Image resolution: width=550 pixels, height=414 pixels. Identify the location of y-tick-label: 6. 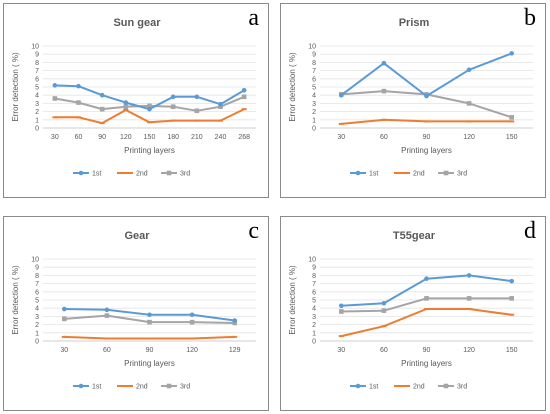
(37, 292).